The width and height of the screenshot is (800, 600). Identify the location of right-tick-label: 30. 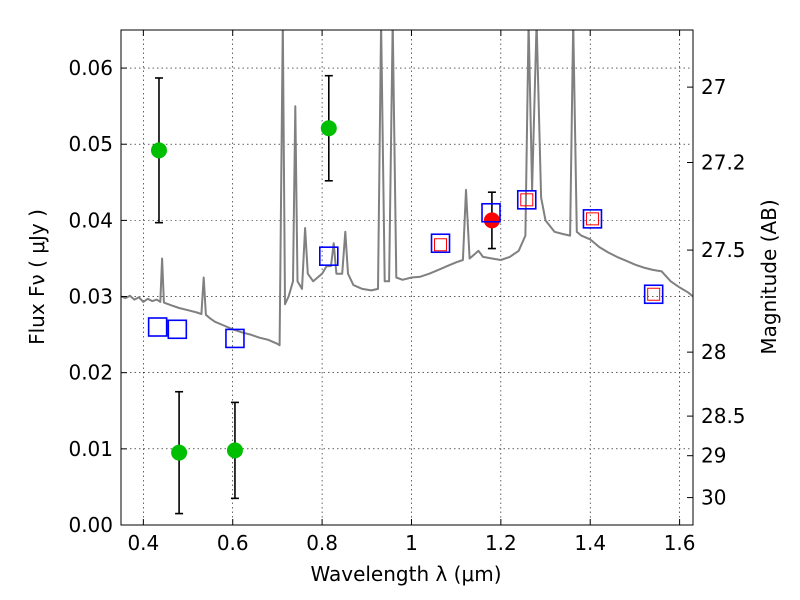
(713, 498).